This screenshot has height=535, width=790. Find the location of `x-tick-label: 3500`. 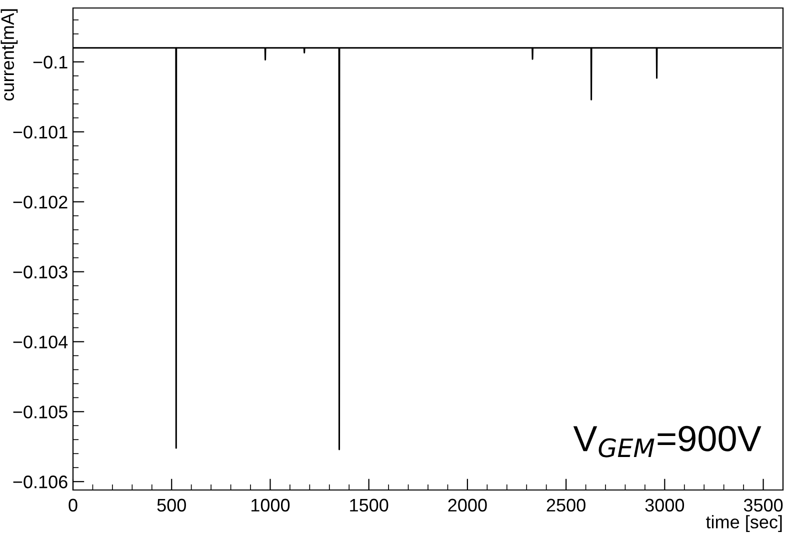

x-tick-label: 3500 is located at coordinates (763, 505).